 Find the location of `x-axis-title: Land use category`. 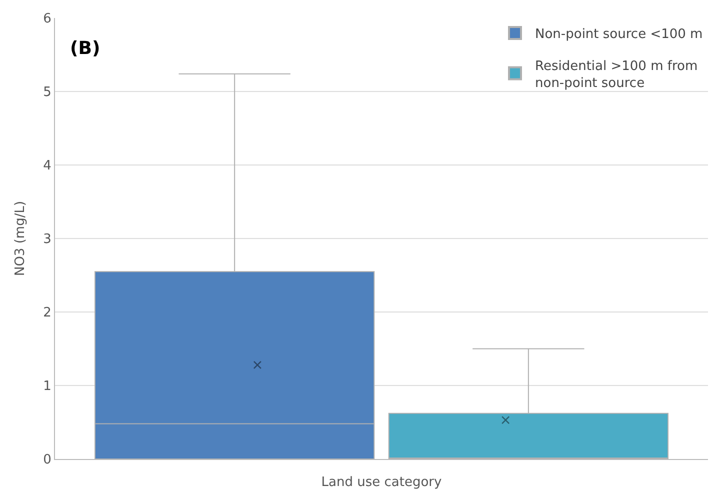

x-axis-title: Land use category is located at coordinates (381, 482).